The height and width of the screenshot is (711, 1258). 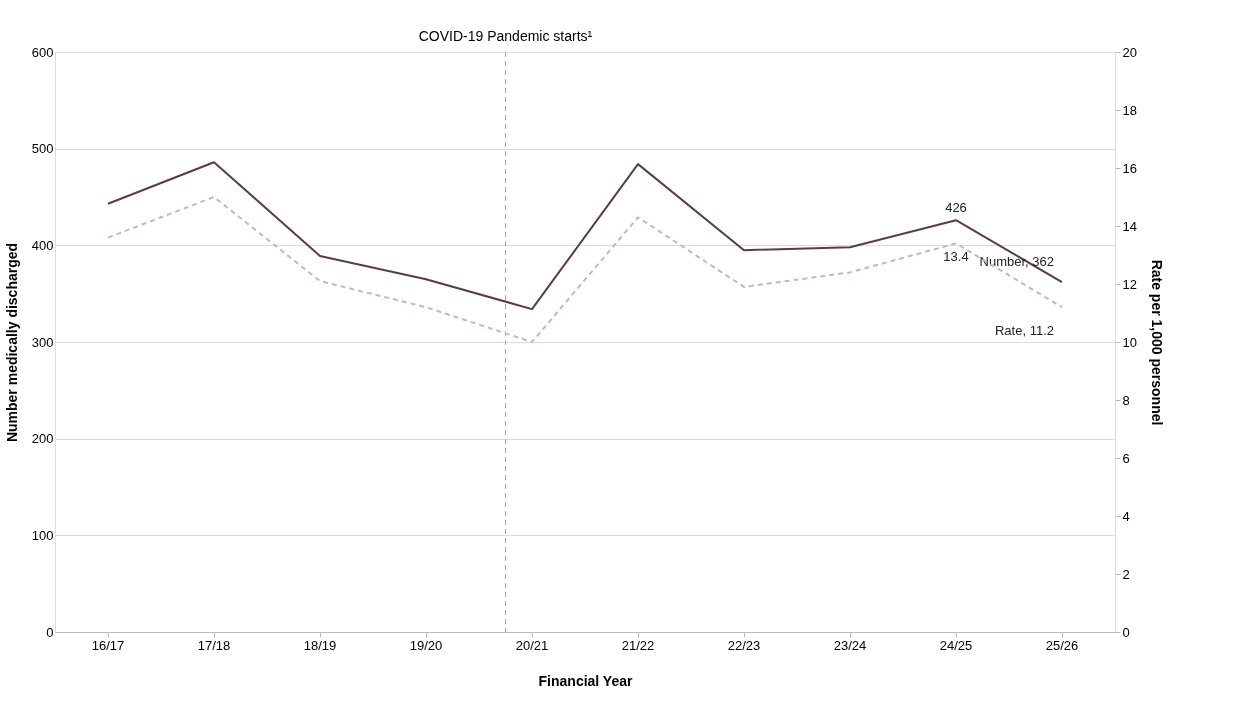 I want to click on y-tick-label: 0, so click(x=50, y=632).